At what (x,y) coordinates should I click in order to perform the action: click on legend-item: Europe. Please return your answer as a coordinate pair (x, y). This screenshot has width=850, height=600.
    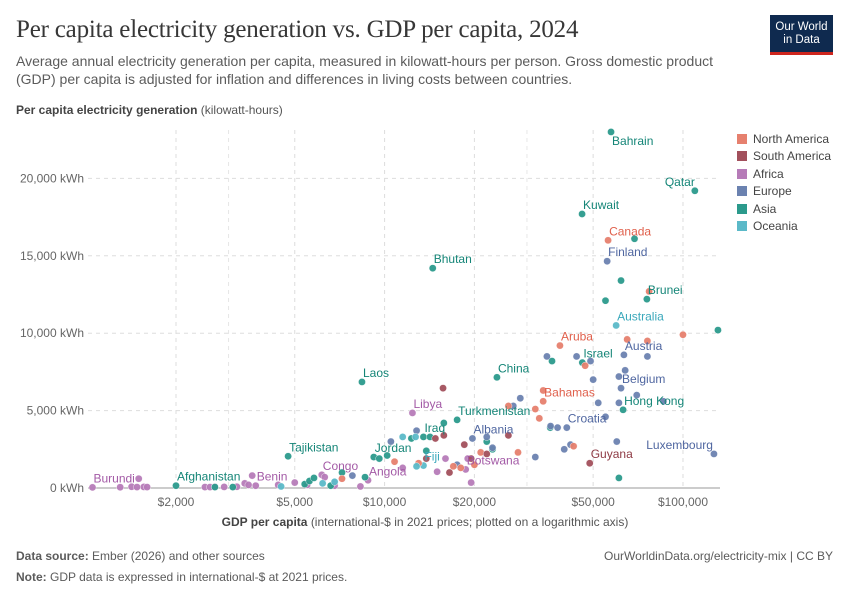
    Looking at the image, I should click on (784, 192).